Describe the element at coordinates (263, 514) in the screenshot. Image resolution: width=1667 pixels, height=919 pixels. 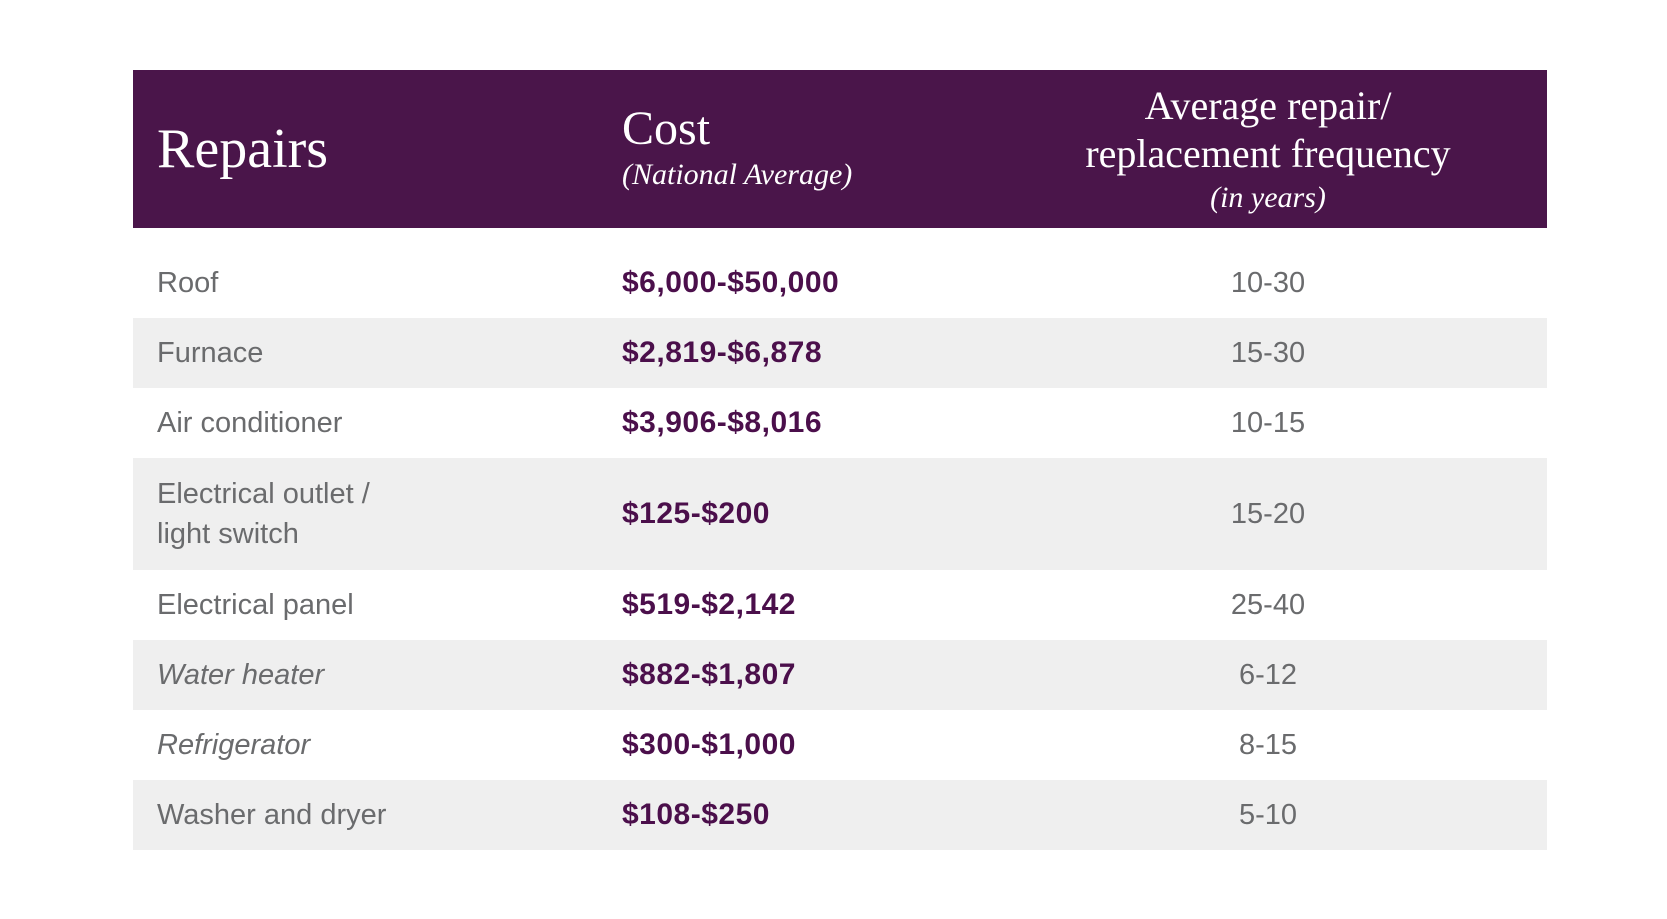
I see `repair-name-cell: Electrical outlet / light switch` at that location.